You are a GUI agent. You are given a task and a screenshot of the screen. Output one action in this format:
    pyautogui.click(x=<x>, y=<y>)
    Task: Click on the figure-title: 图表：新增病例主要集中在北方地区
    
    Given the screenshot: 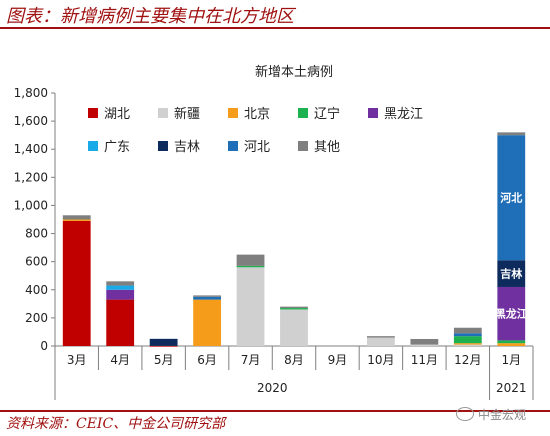 What is the action you would take?
    pyautogui.click(x=150, y=16)
    